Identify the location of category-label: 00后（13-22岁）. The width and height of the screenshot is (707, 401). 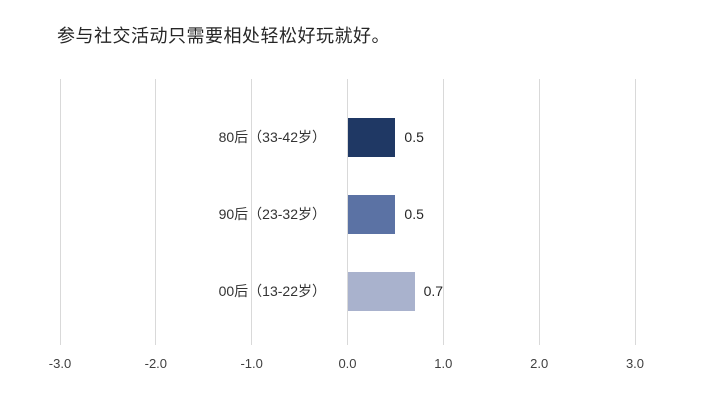
(272, 291).